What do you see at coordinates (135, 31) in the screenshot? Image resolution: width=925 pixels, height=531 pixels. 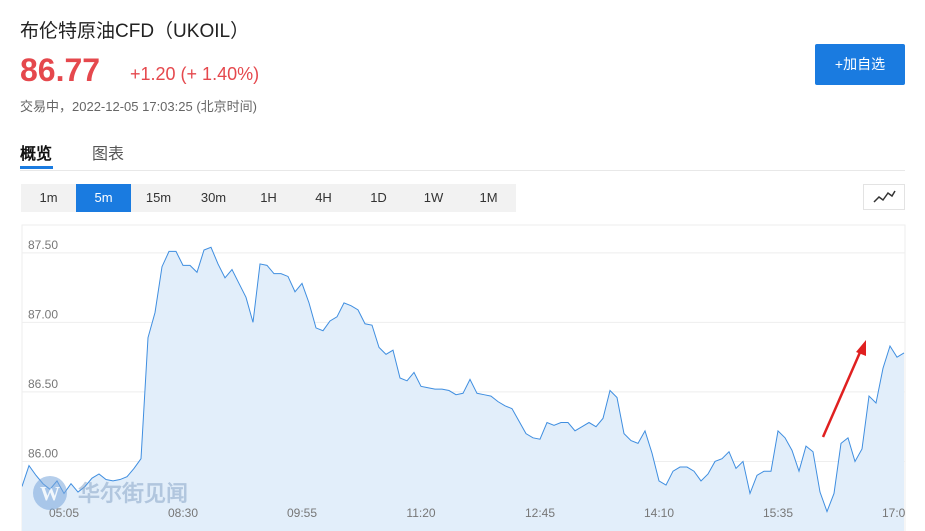 I see `instrument-title: 布伦特原油CFD（UKOIL）` at bounding box center [135, 31].